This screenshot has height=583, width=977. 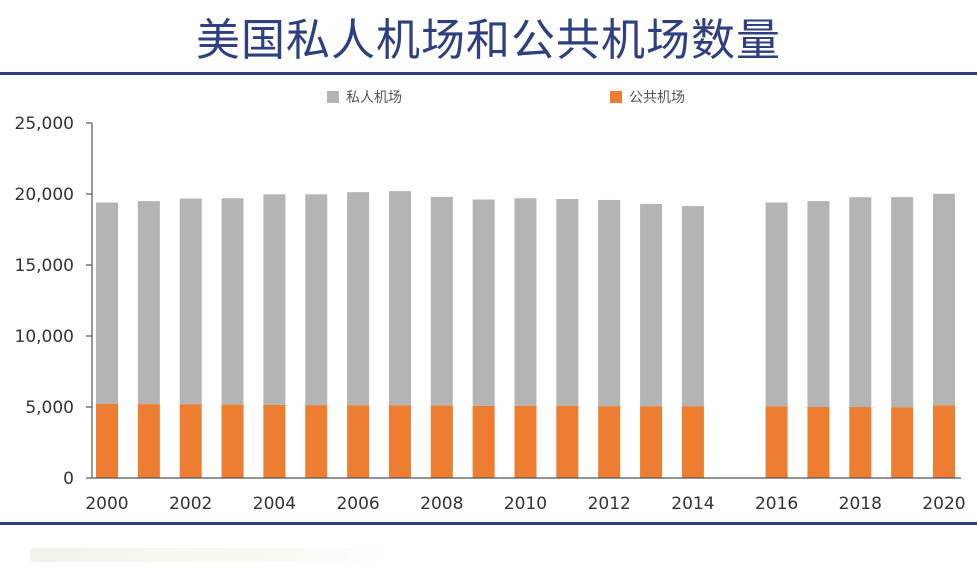 What do you see at coordinates (651, 305) in the screenshot?
I see `bar-private-2013` at bounding box center [651, 305].